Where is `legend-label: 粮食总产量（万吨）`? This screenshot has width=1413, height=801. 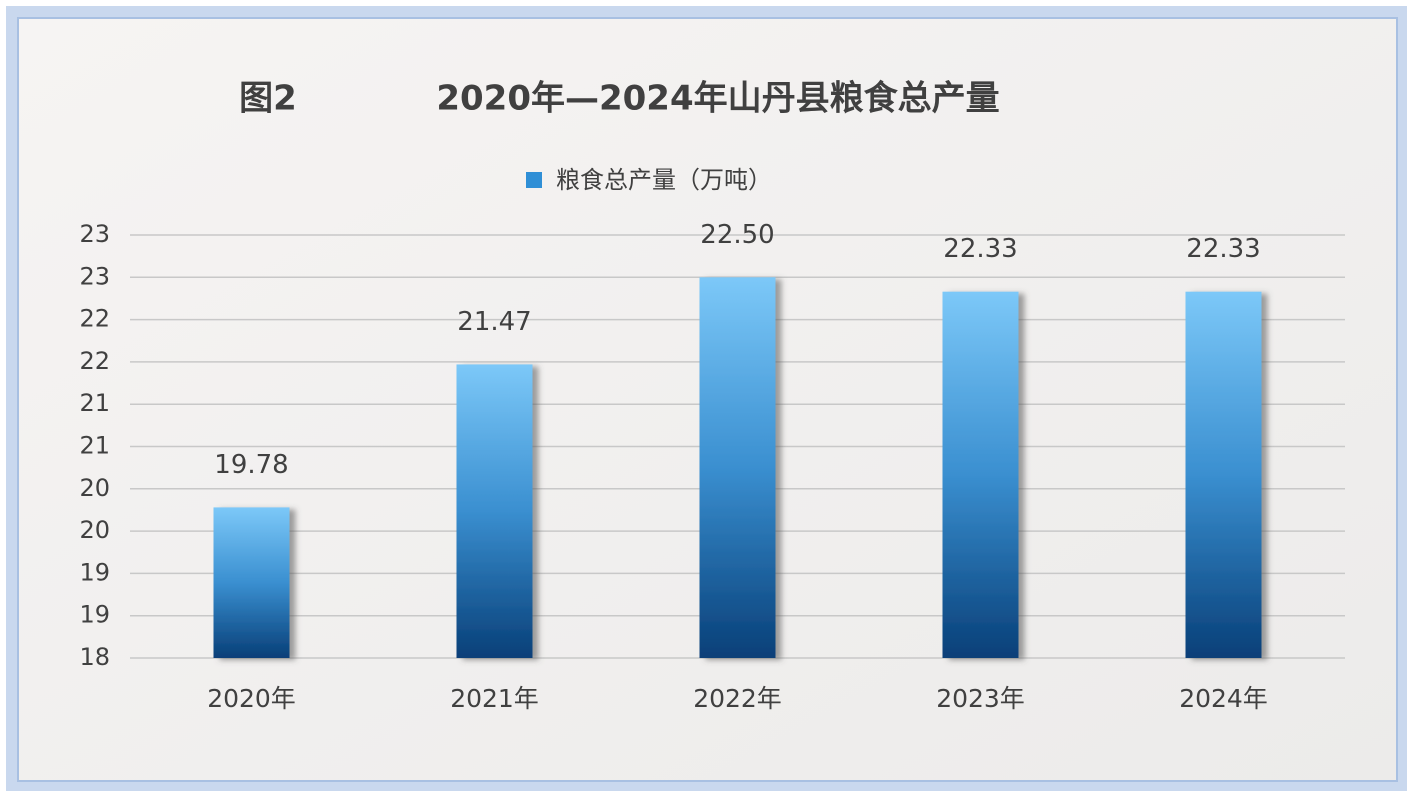 legend-label: 粮食总产量（万吨） is located at coordinates (664, 180).